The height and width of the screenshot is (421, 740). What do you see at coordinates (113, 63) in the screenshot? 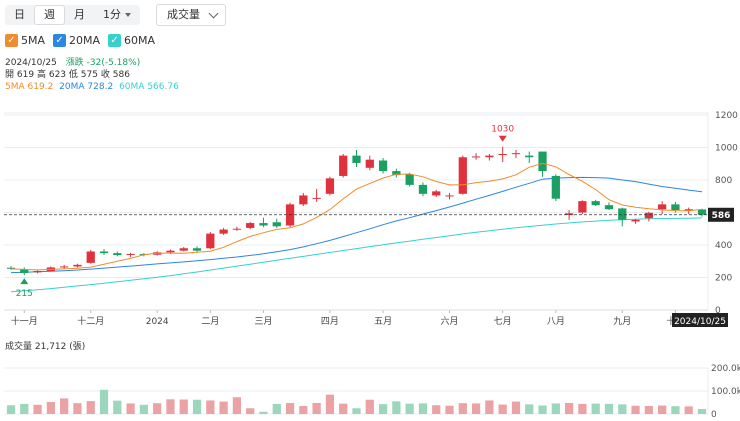
I see `info-change-value: -32(-5.18%)` at bounding box center [113, 63].